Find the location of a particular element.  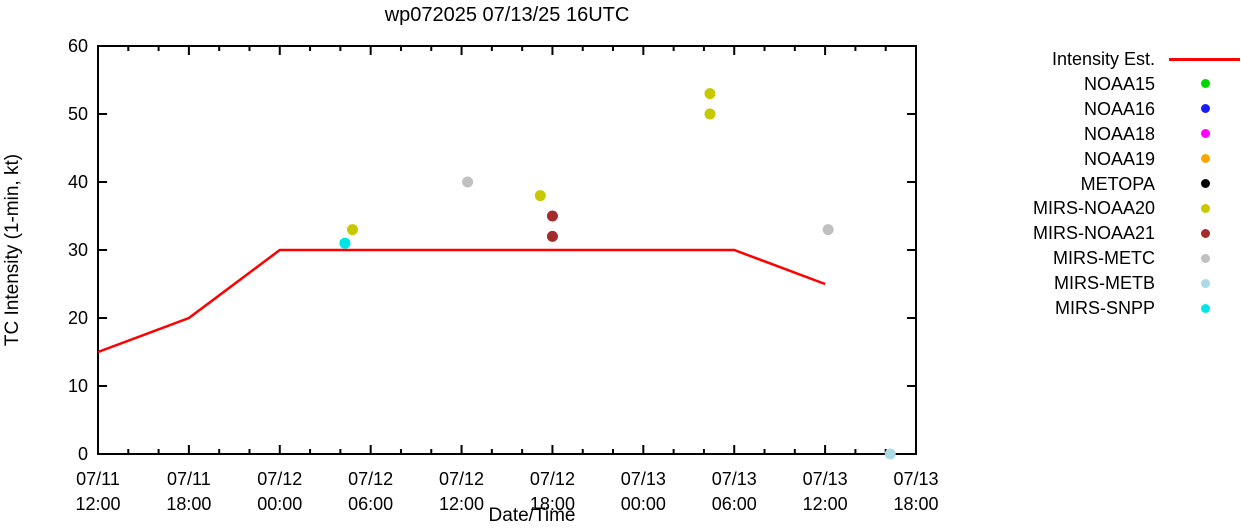

y-tick-label: 10 is located at coordinates (77, 386).